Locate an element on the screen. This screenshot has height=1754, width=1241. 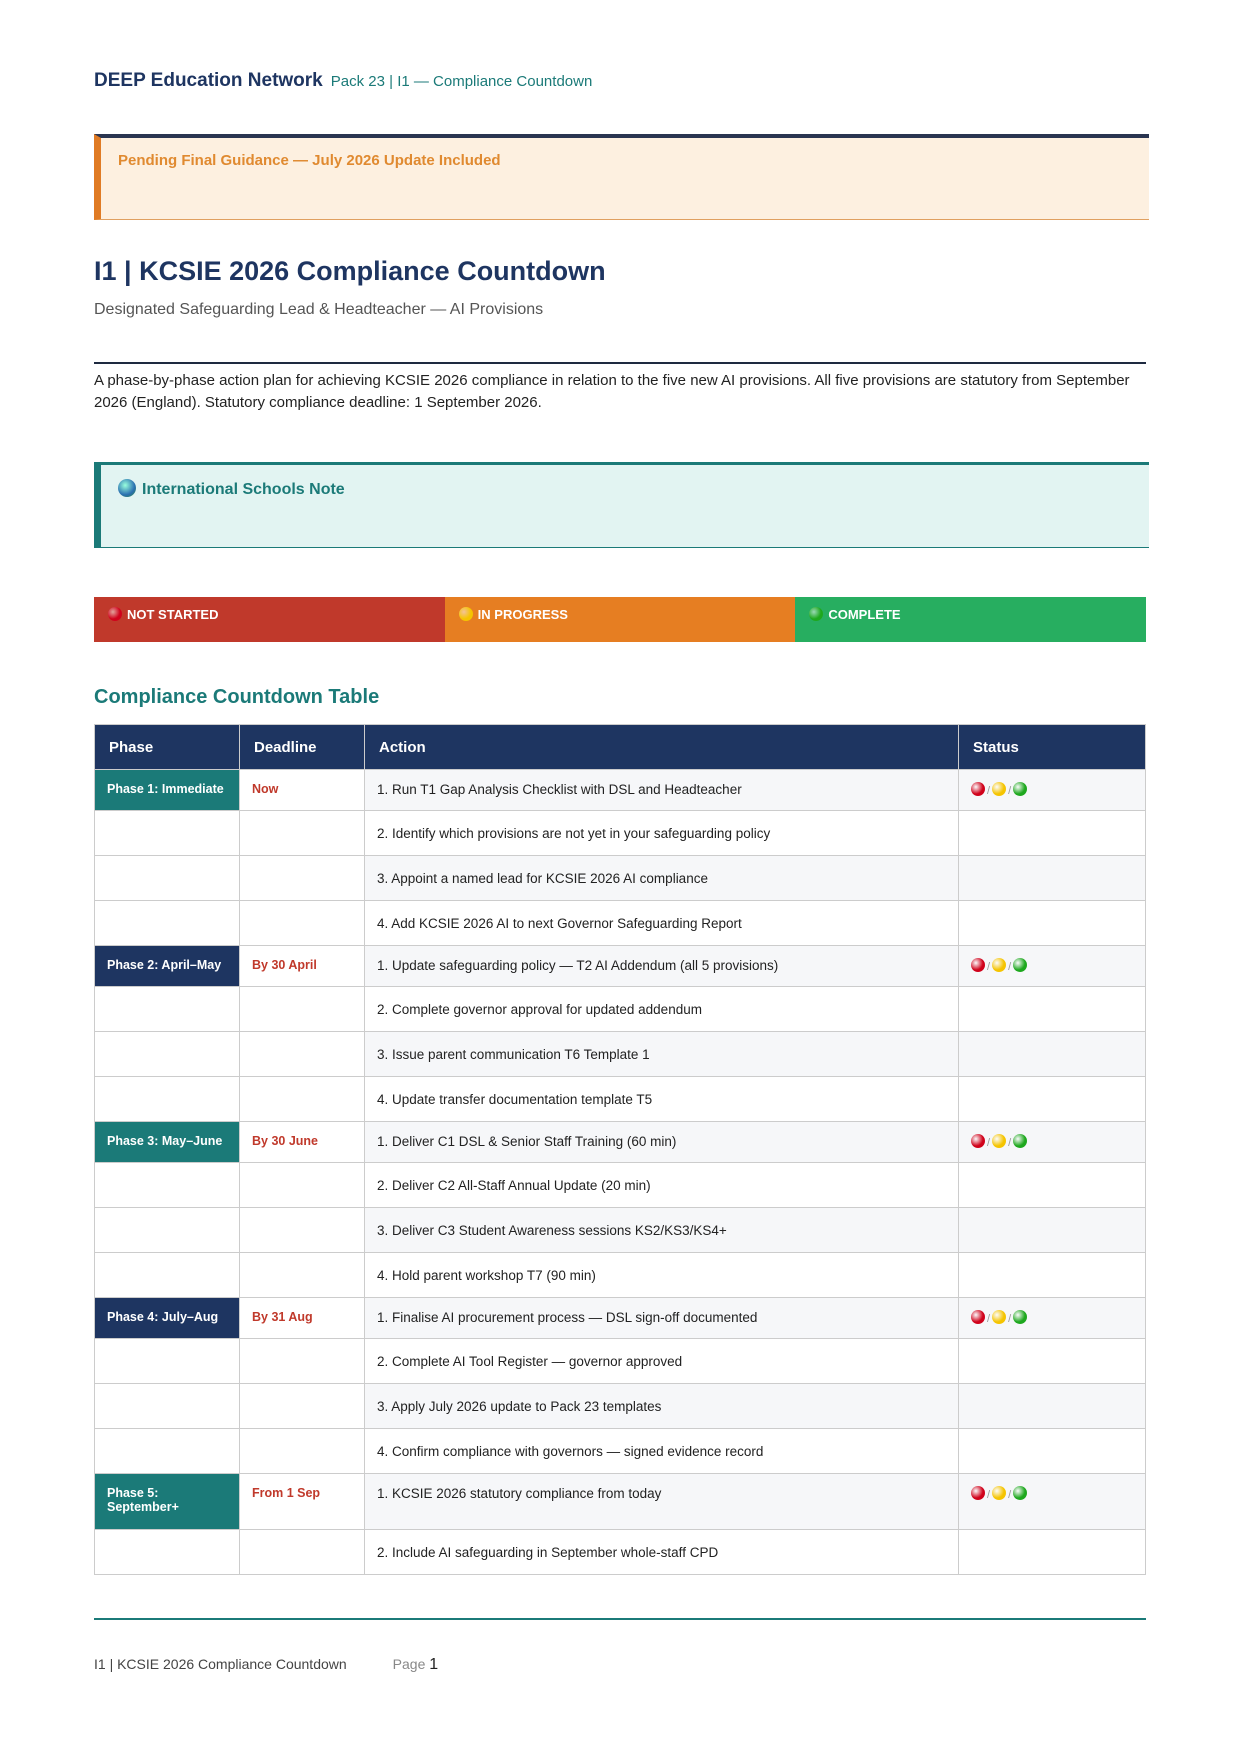
globe-icon is located at coordinates (127, 488).